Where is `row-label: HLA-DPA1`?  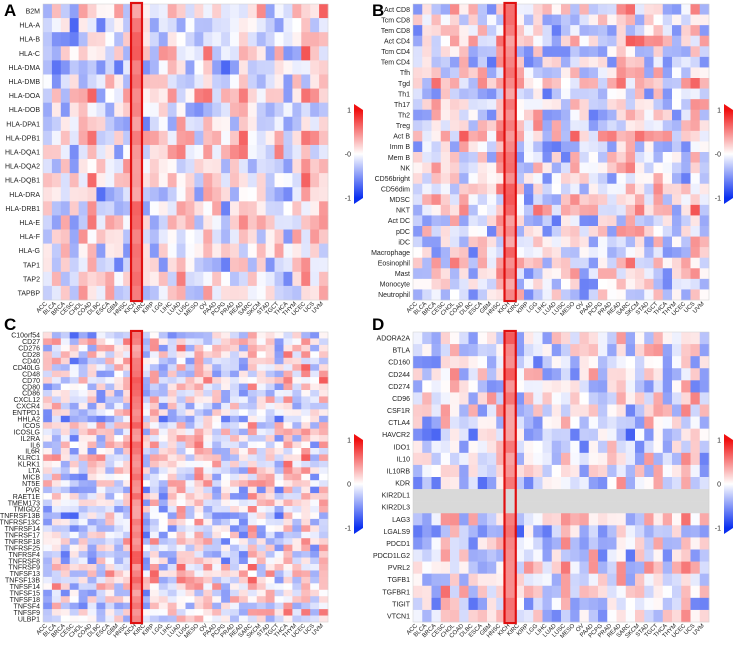
row-label: HLA-DPA1 is located at coordinates (23, 124).